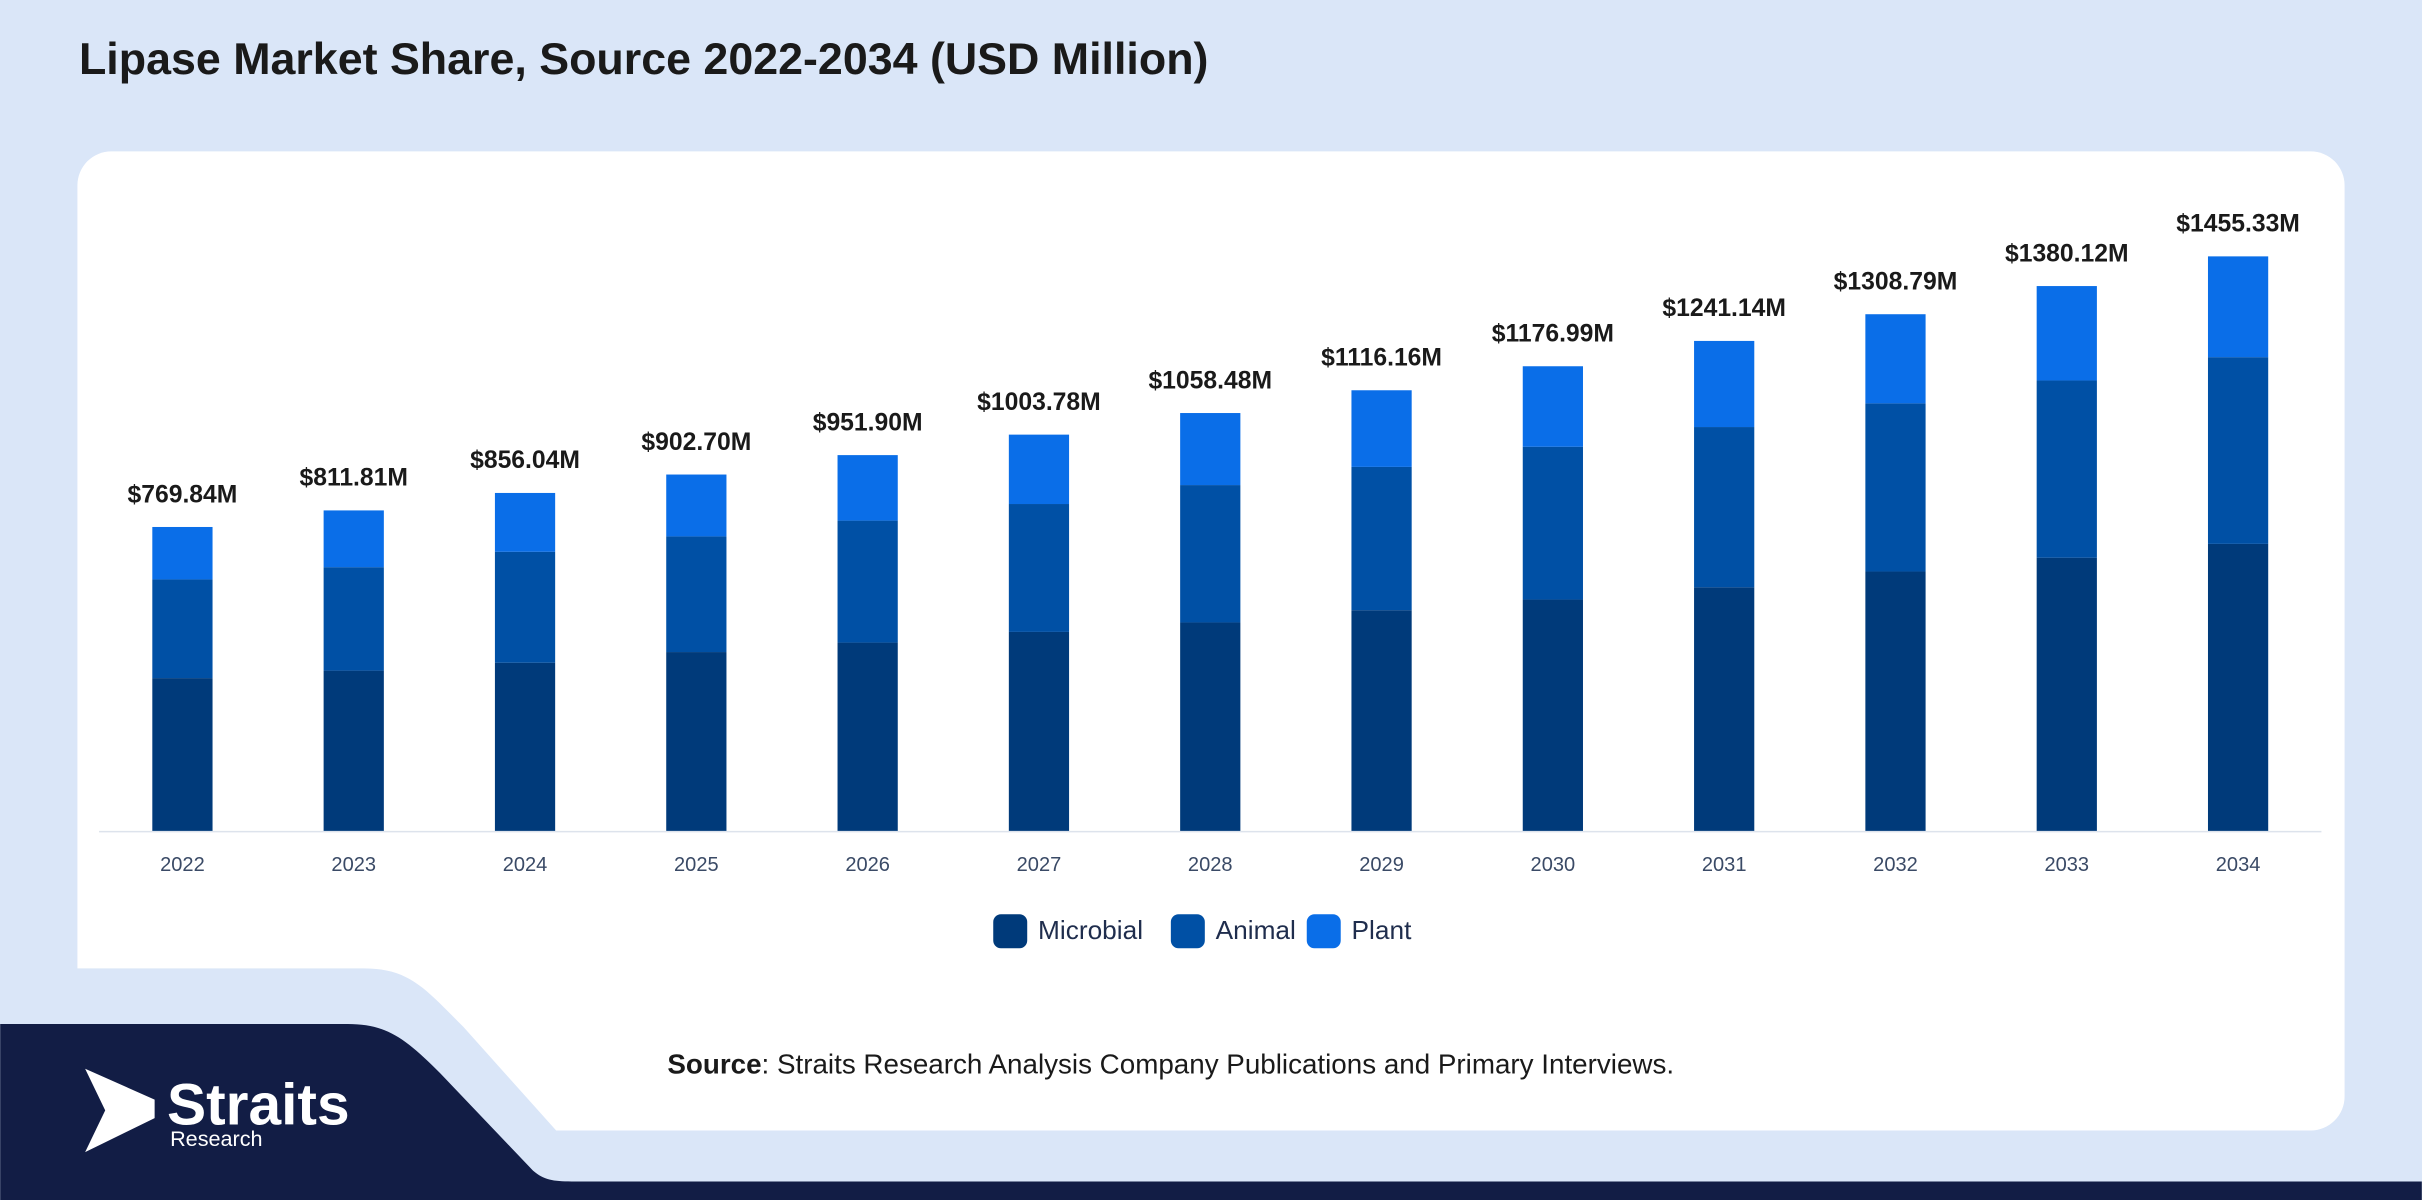 This screenshot has height=1200, width=2422. Describe the element at coordinates (1211, 1111) in the screenshot. I see `footer-band` at that location.